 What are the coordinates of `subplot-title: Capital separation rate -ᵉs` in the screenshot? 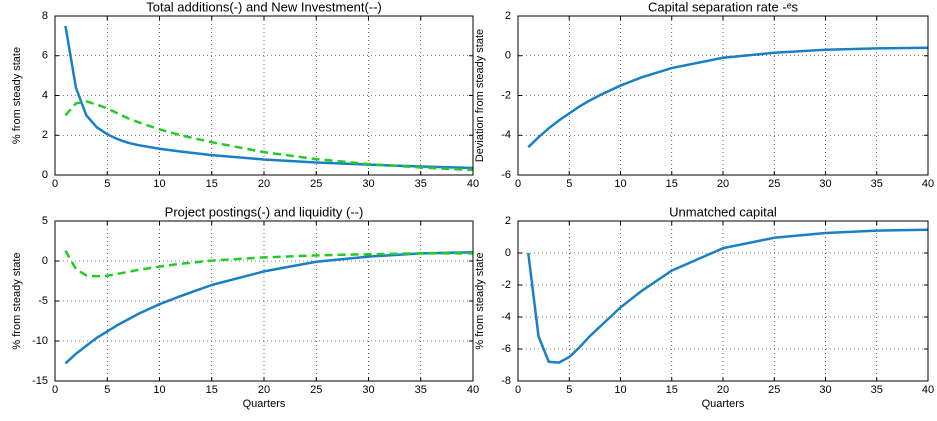 It's located at (723, 7).